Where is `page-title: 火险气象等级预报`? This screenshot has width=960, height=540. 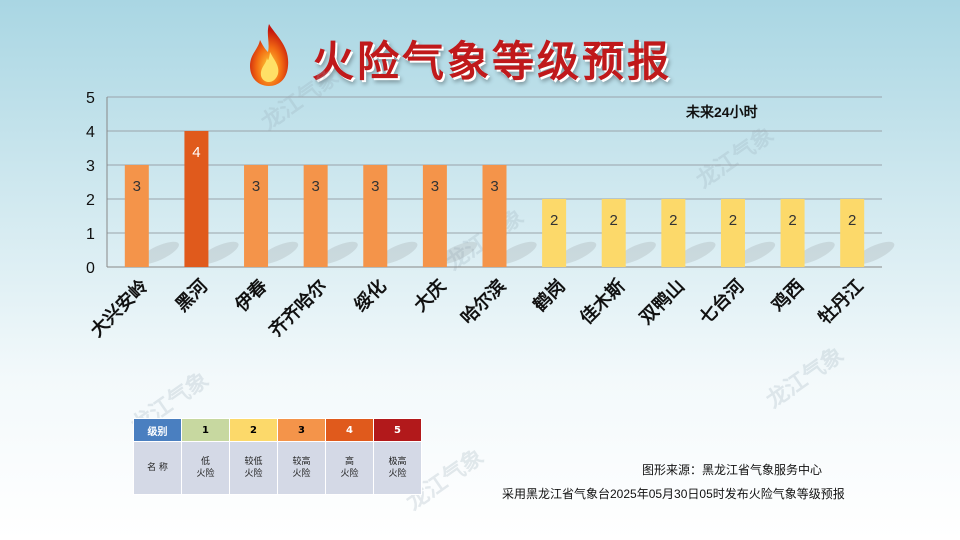
page-title: 火险气象等级预报 is located at coordinates (492, 61).